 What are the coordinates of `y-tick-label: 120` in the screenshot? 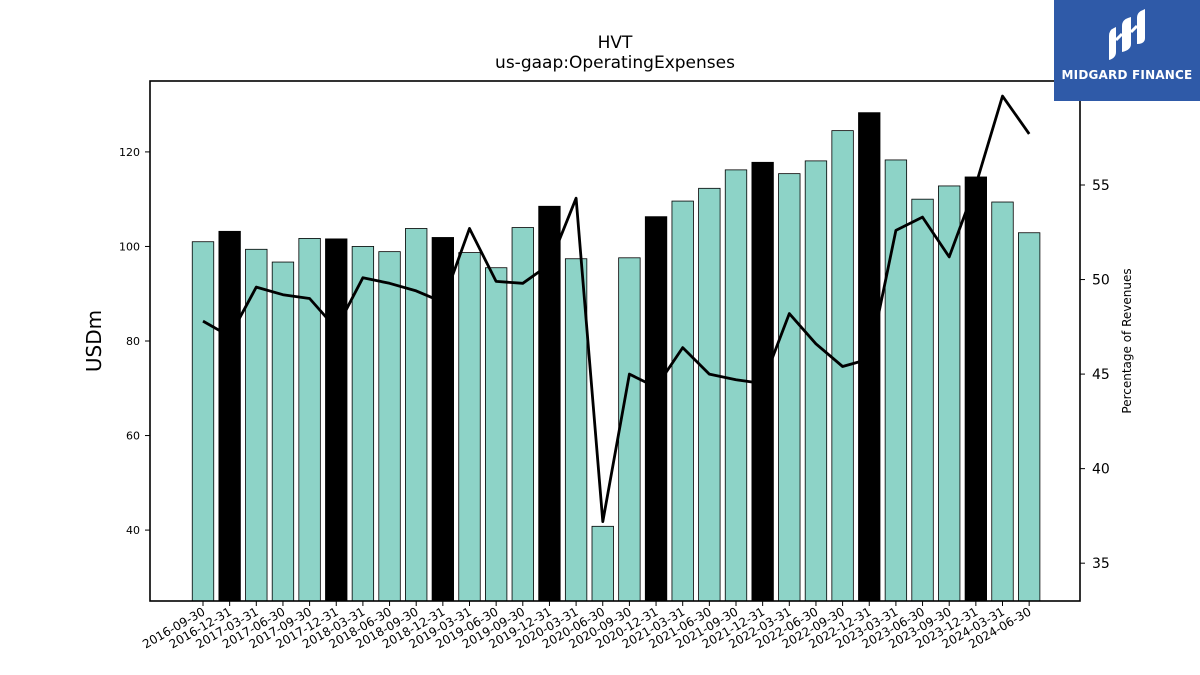 It's located at (129, 152).